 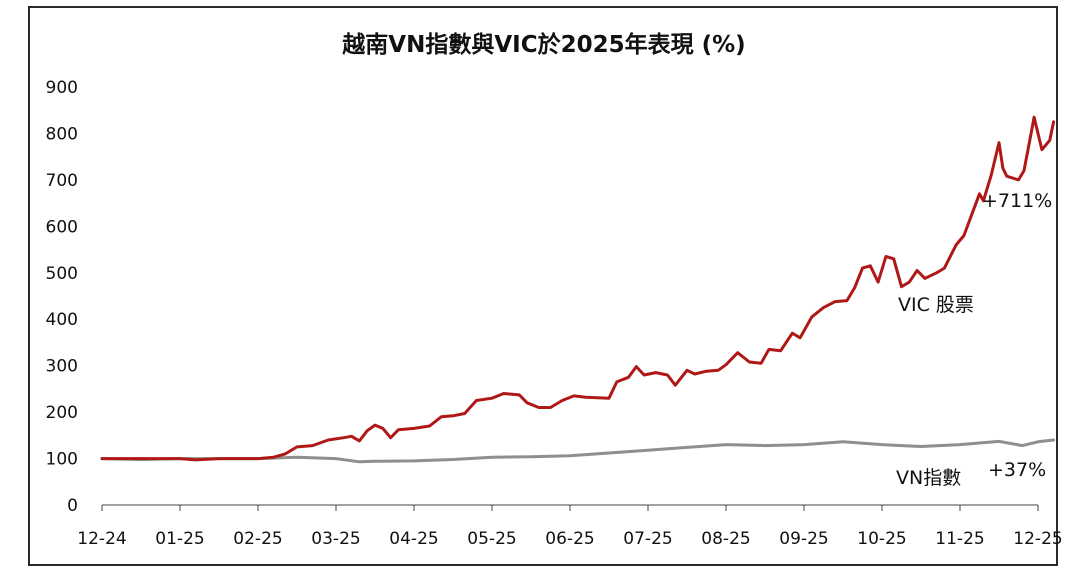 What do you see at coordinates (62, 134) in the screenshot?
I see `y-tick-label: 800` at bounding box center [62, 134].